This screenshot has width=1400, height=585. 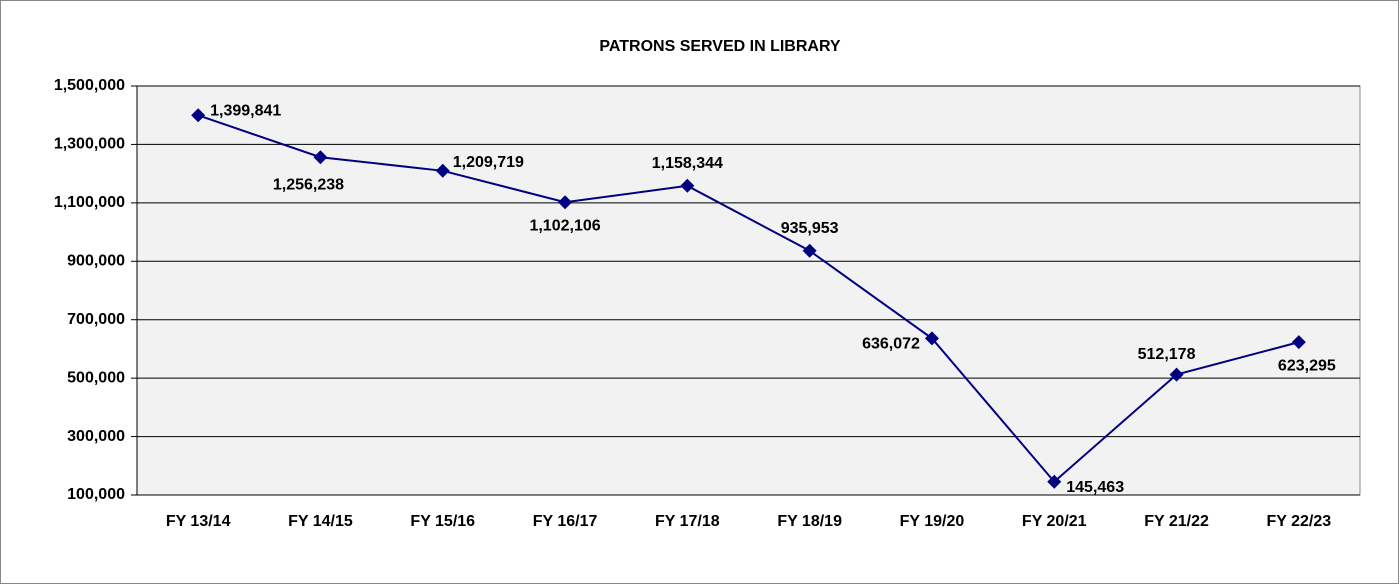 What do you see at coordinates (720, 46) in the screenshot?
I see `chart-title: PATRONS SERVED IN LIBRARY` at bounding box center [720, 46].